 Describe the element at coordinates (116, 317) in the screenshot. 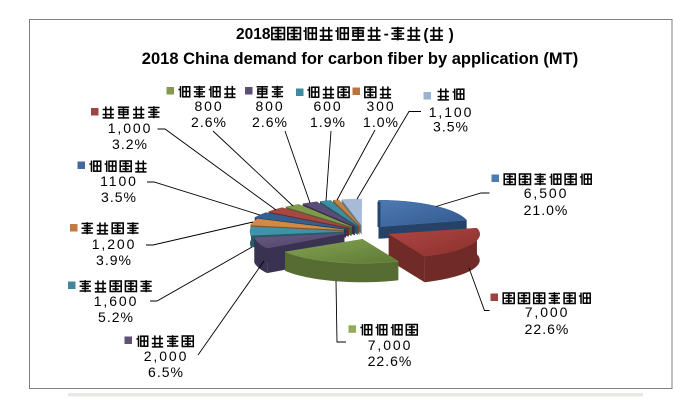

I see `svg-text: 5.2%` at that location.